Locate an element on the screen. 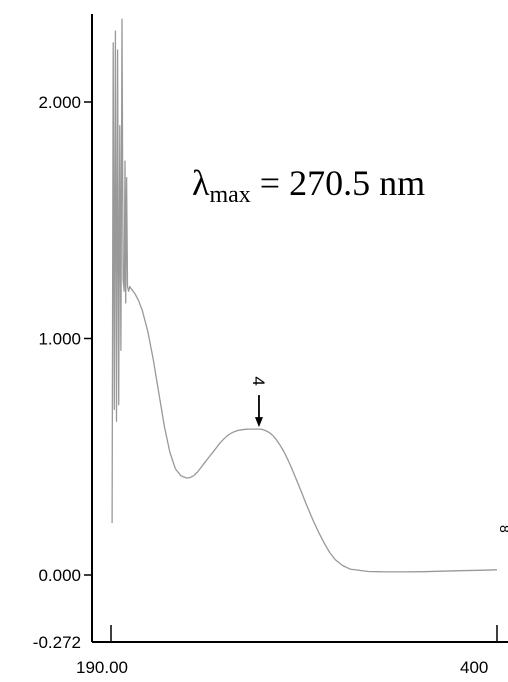  lambda-max-annotation: λmax = 270.5 nm is located at coordinates (308, 185).